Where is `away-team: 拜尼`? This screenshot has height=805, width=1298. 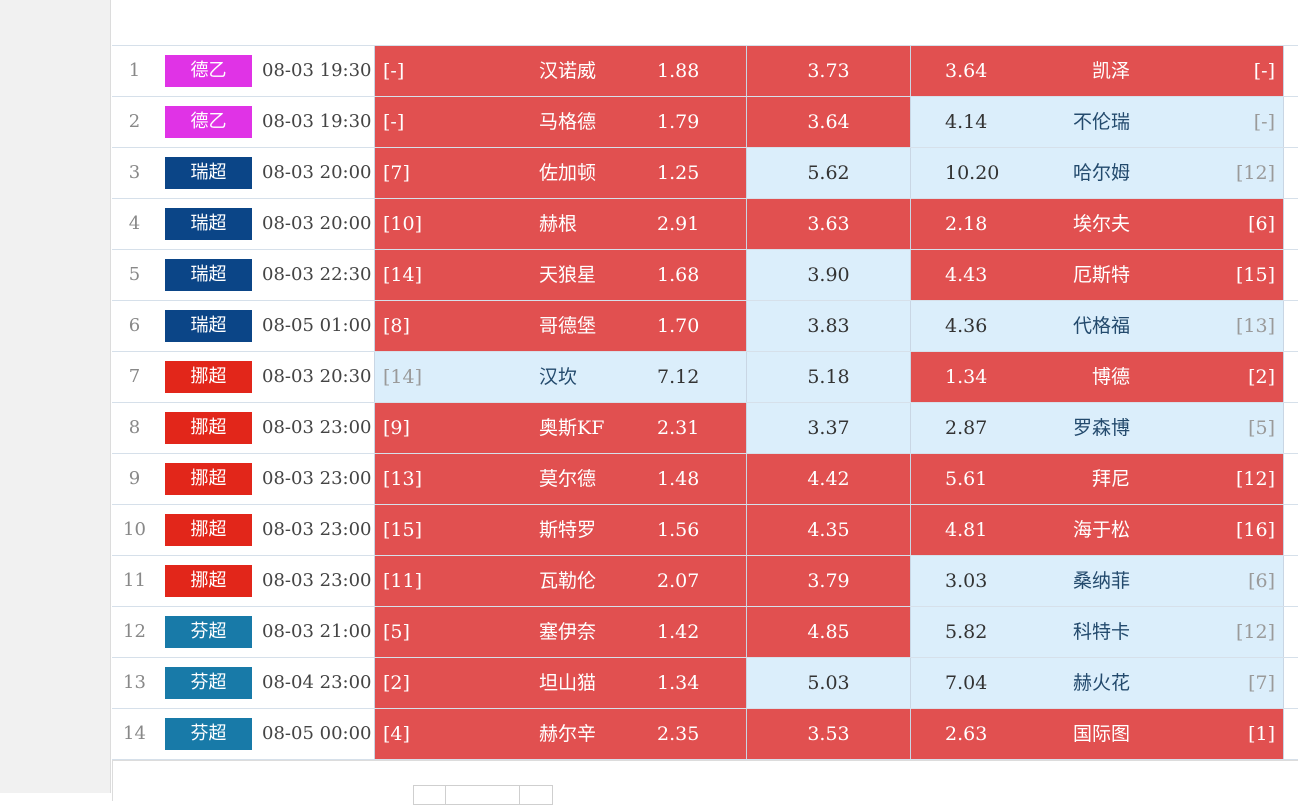 away-team: 拜尼 is located at coordinates (1111, 479).